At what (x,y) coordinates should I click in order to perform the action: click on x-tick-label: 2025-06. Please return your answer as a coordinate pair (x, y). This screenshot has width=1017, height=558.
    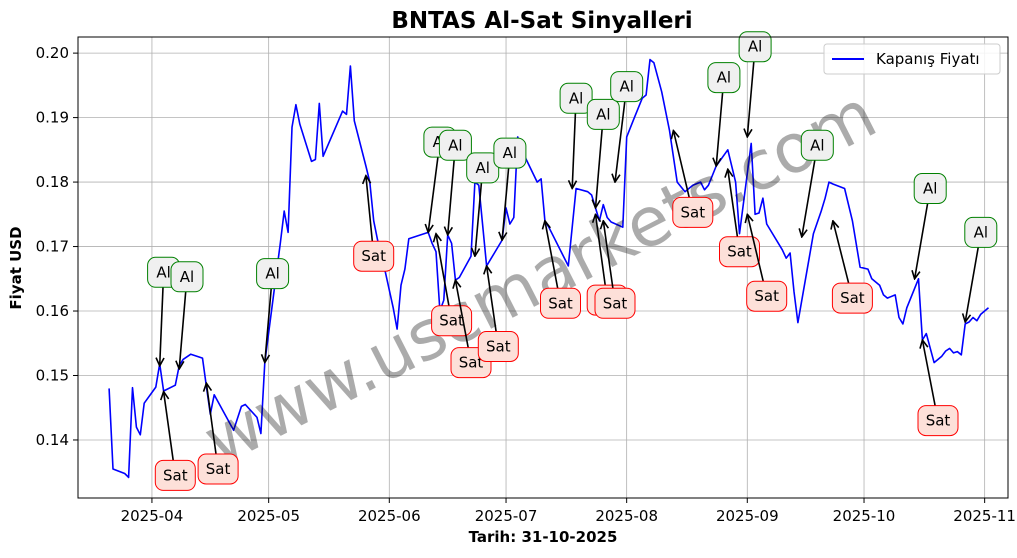
    Looking at the image, I should click on (389, 516).